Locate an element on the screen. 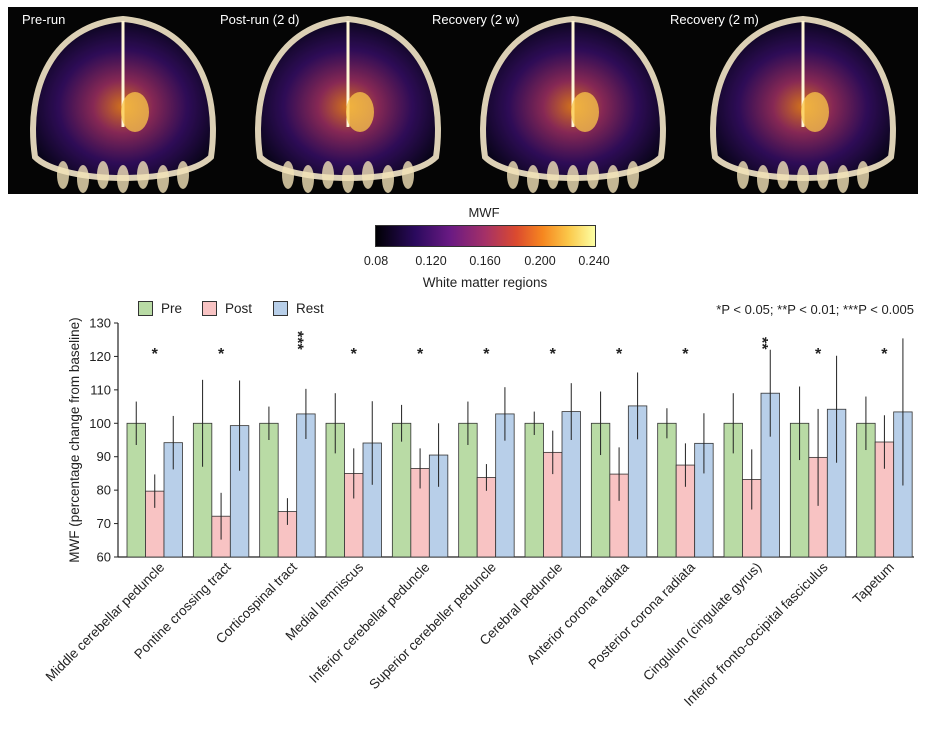 This screenshot has width=925, height=734. x-tick-label: Inferior fronto-occipital fasciculus is located at coordinates (756, 634).